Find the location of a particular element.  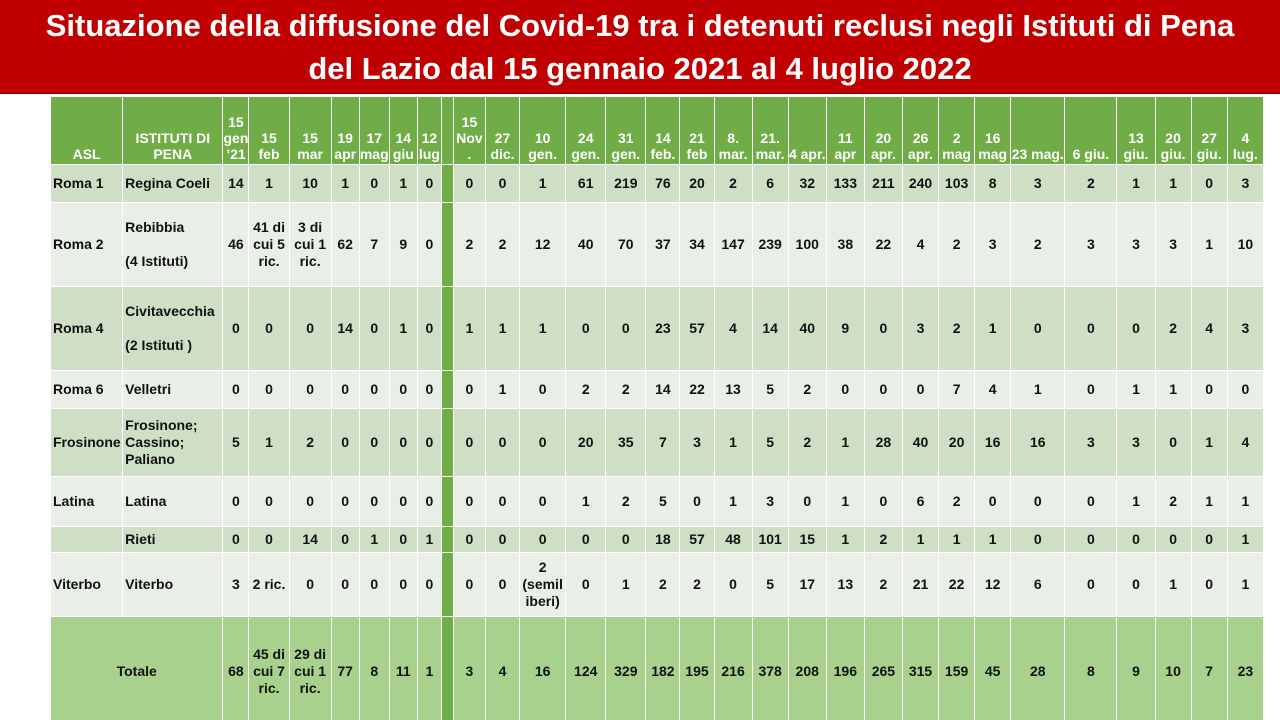

value-cell: 4 is located at coordinates (733, 328).